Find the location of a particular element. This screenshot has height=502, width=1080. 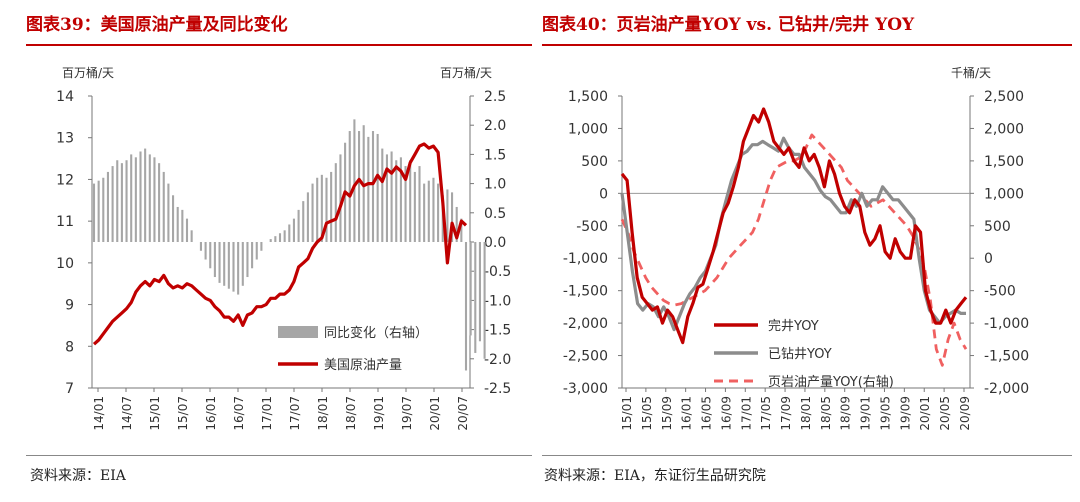

y-right-tick-label: 2,000 is located at coordinates (1004, 129).